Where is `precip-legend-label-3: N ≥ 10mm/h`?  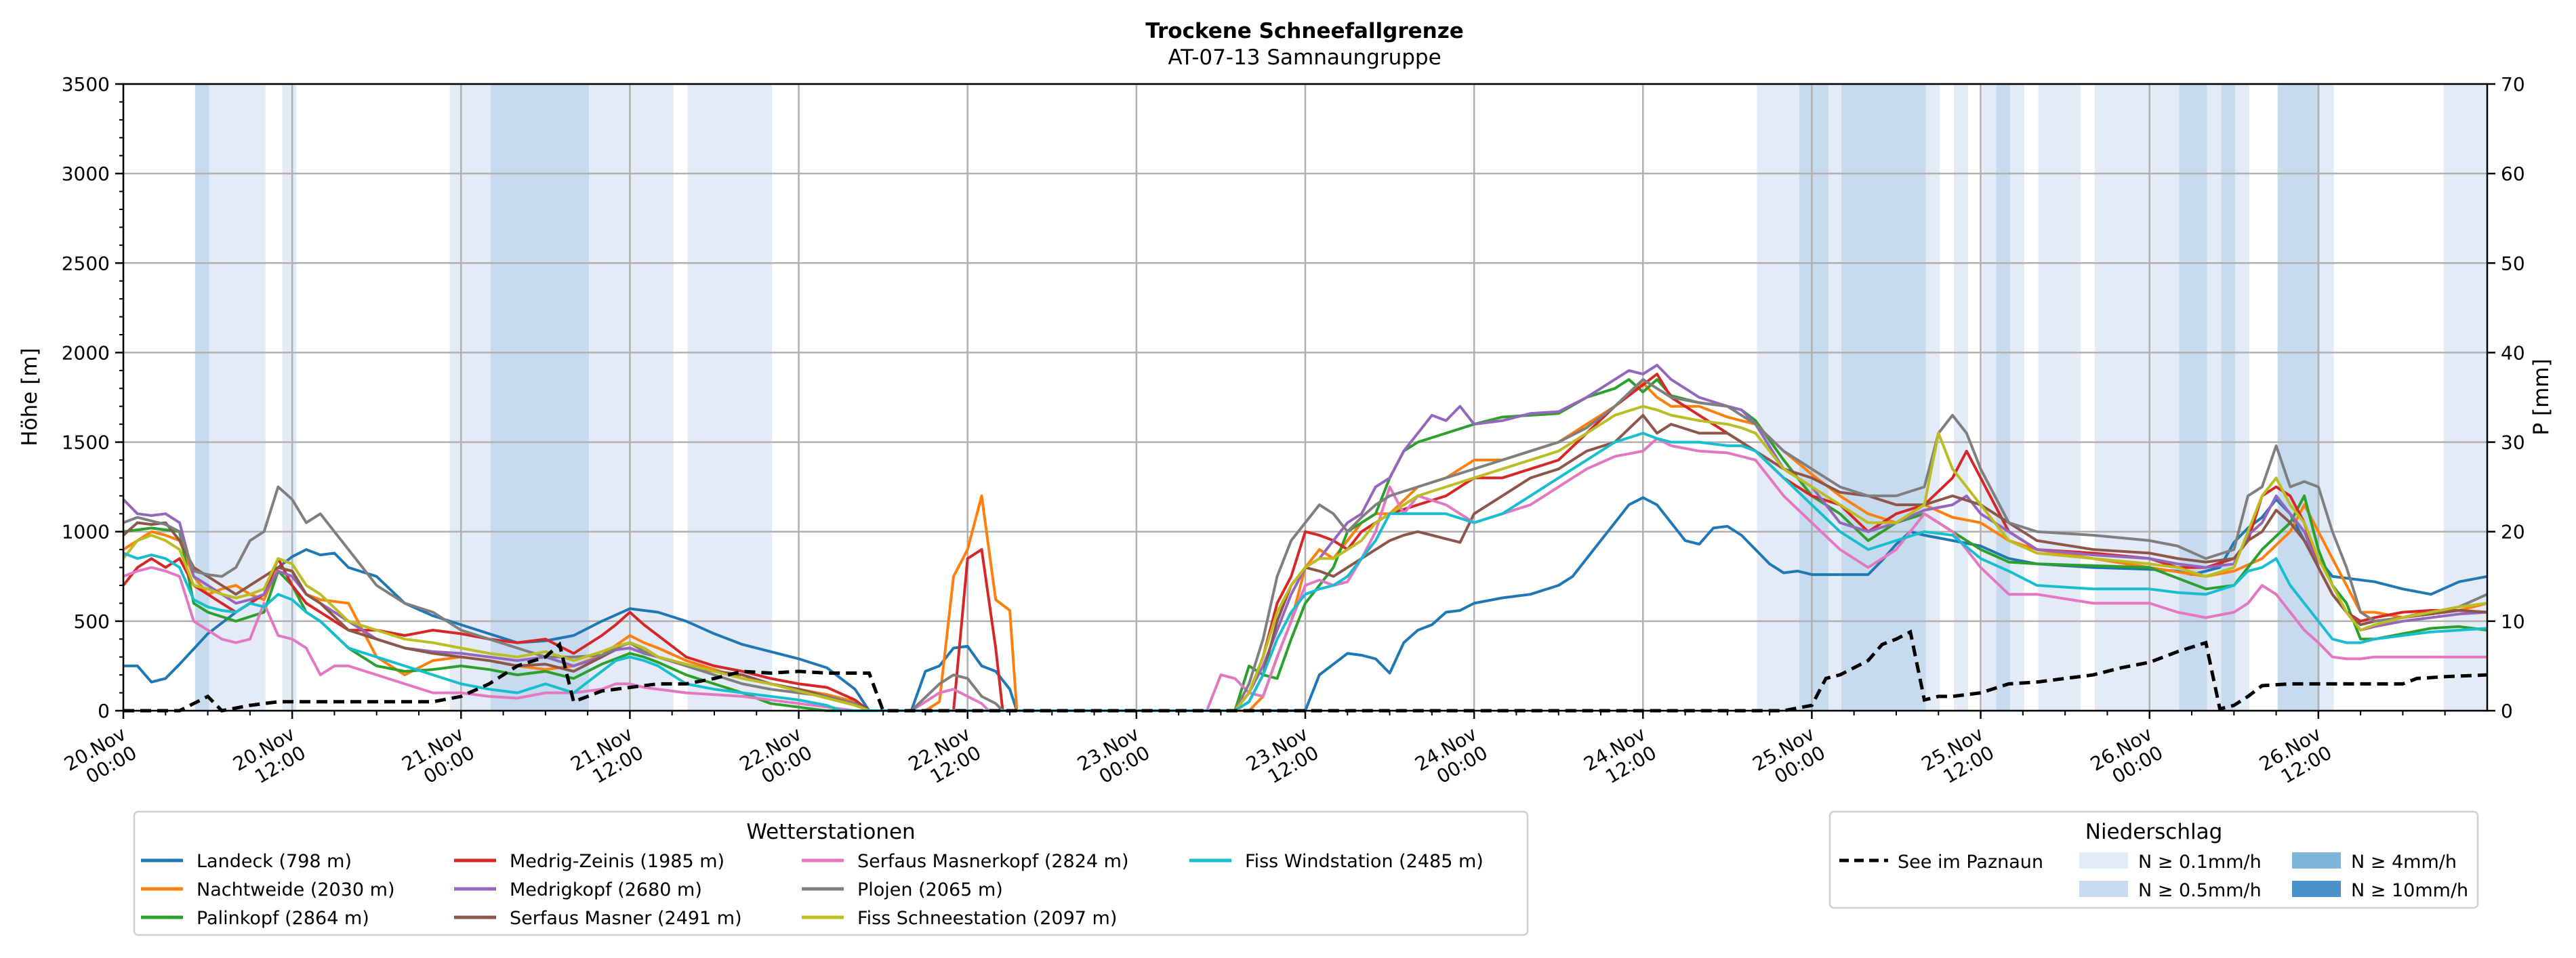 precip-legend-label-3: N ≥ 10mm/h is located at coordinates (2410, 890).